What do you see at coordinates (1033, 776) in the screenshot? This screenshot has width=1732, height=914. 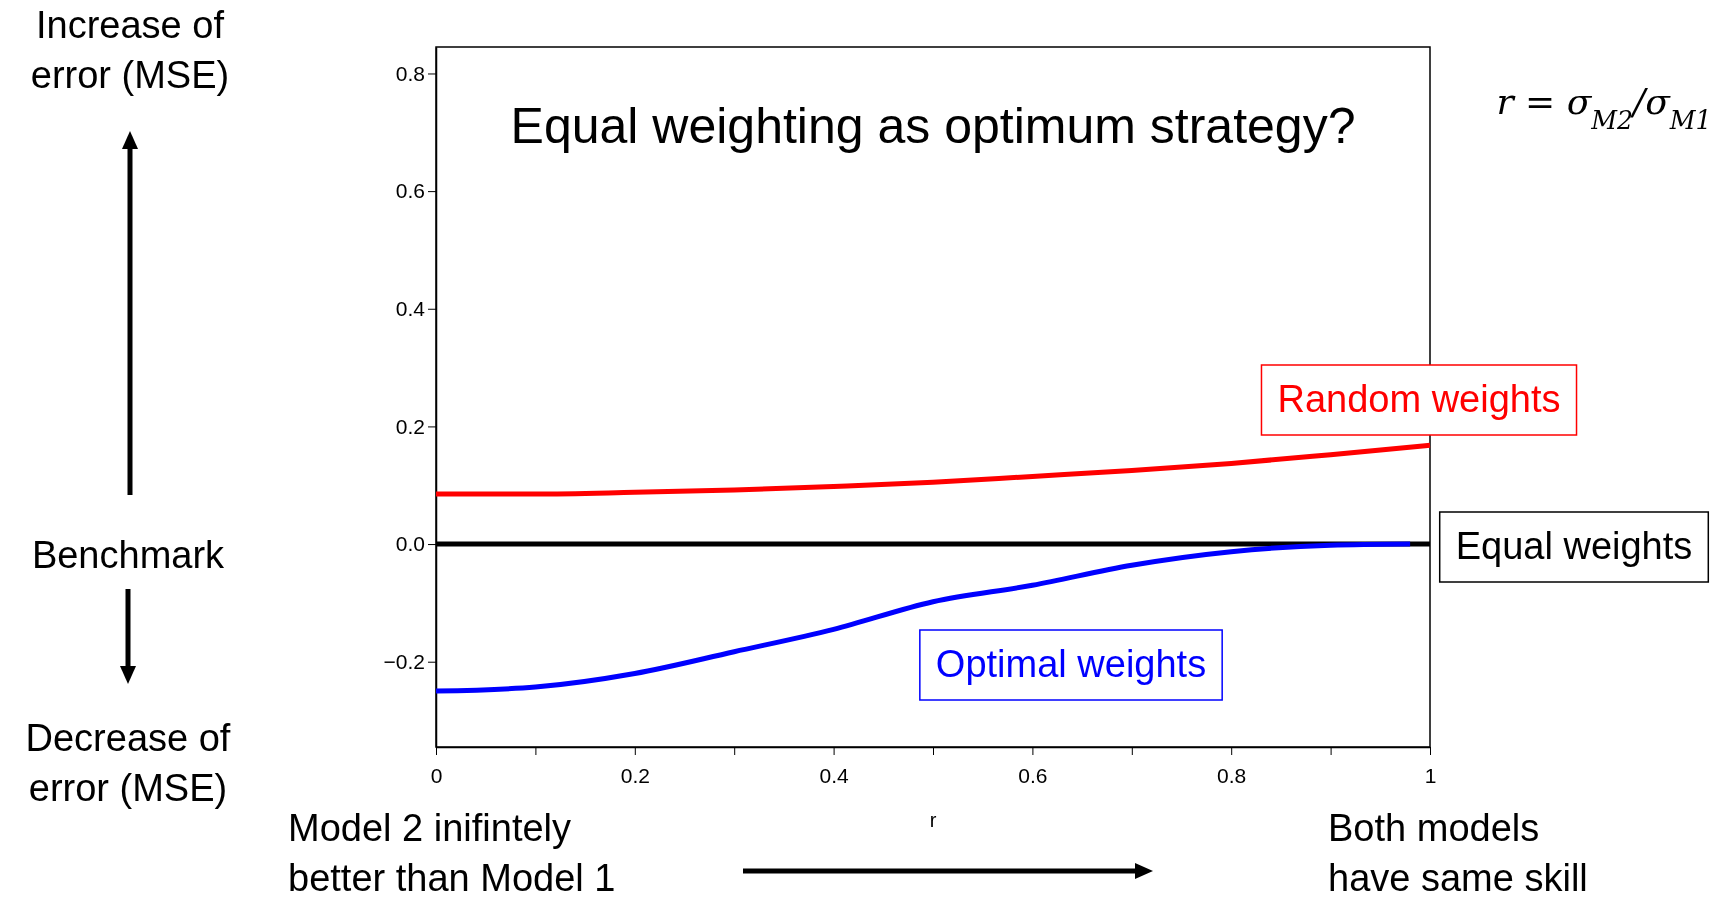 I see `x-tick-label: 0.6` at bounding box center [1033, 776].